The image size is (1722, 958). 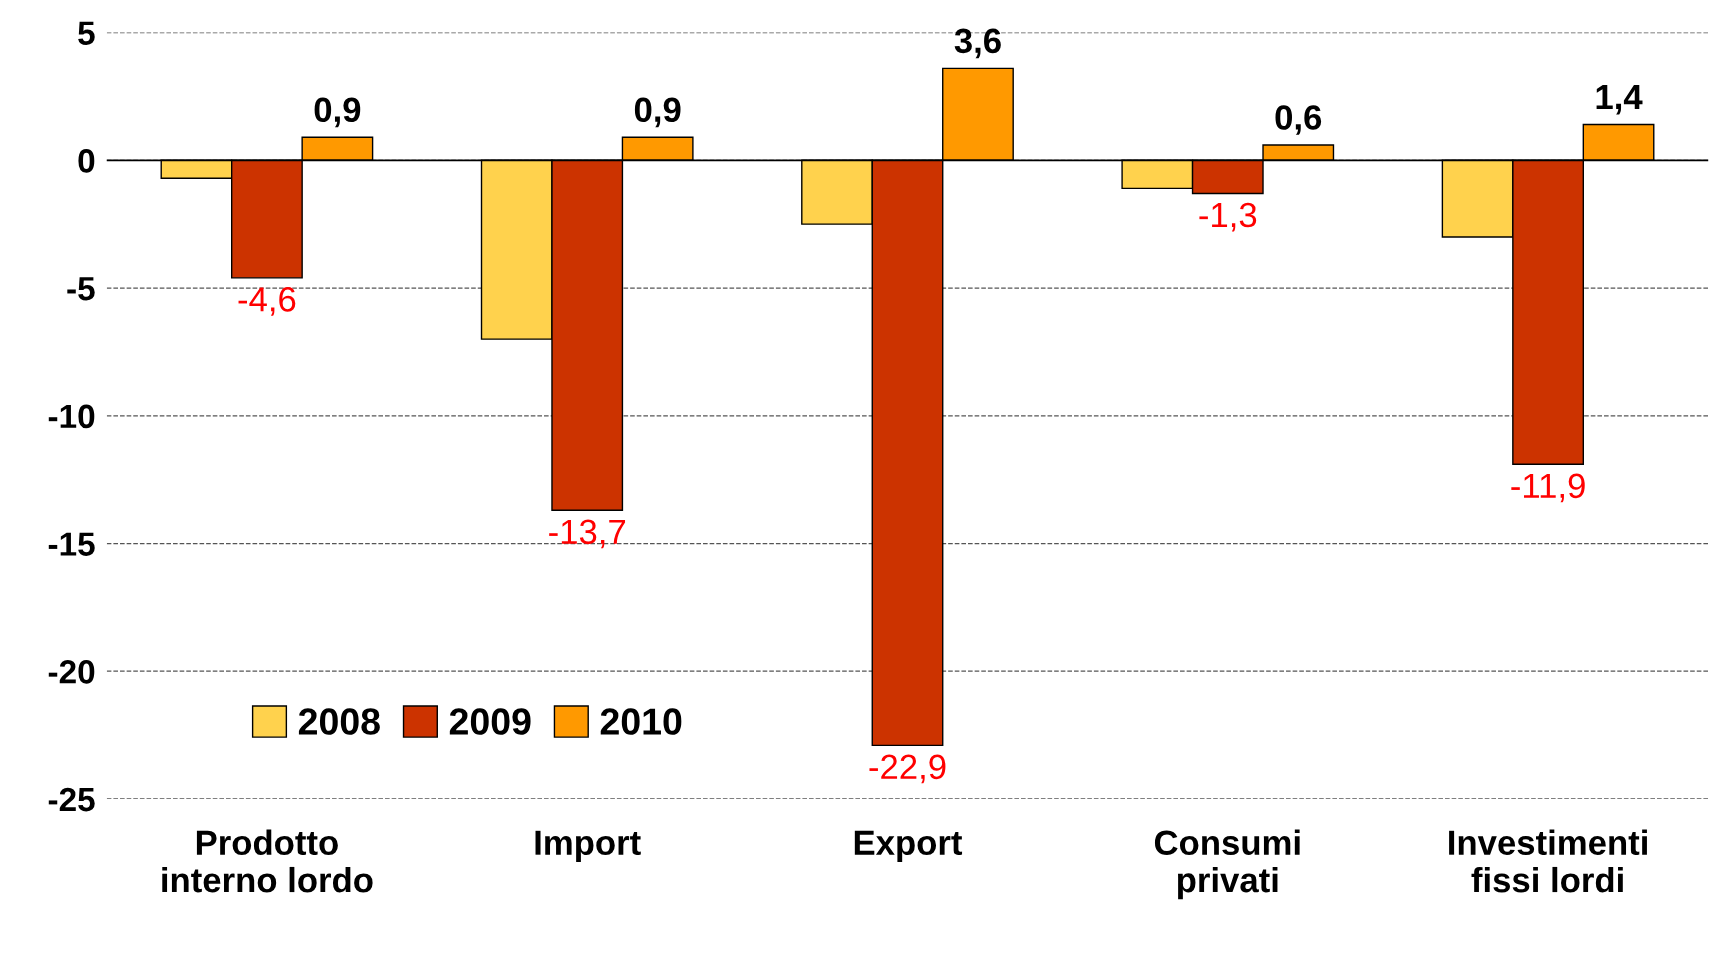 What do you see at coordinates (86, 33) in the screenshot?
I see `y-tick-label: 5` at bounding box center [86, 33].